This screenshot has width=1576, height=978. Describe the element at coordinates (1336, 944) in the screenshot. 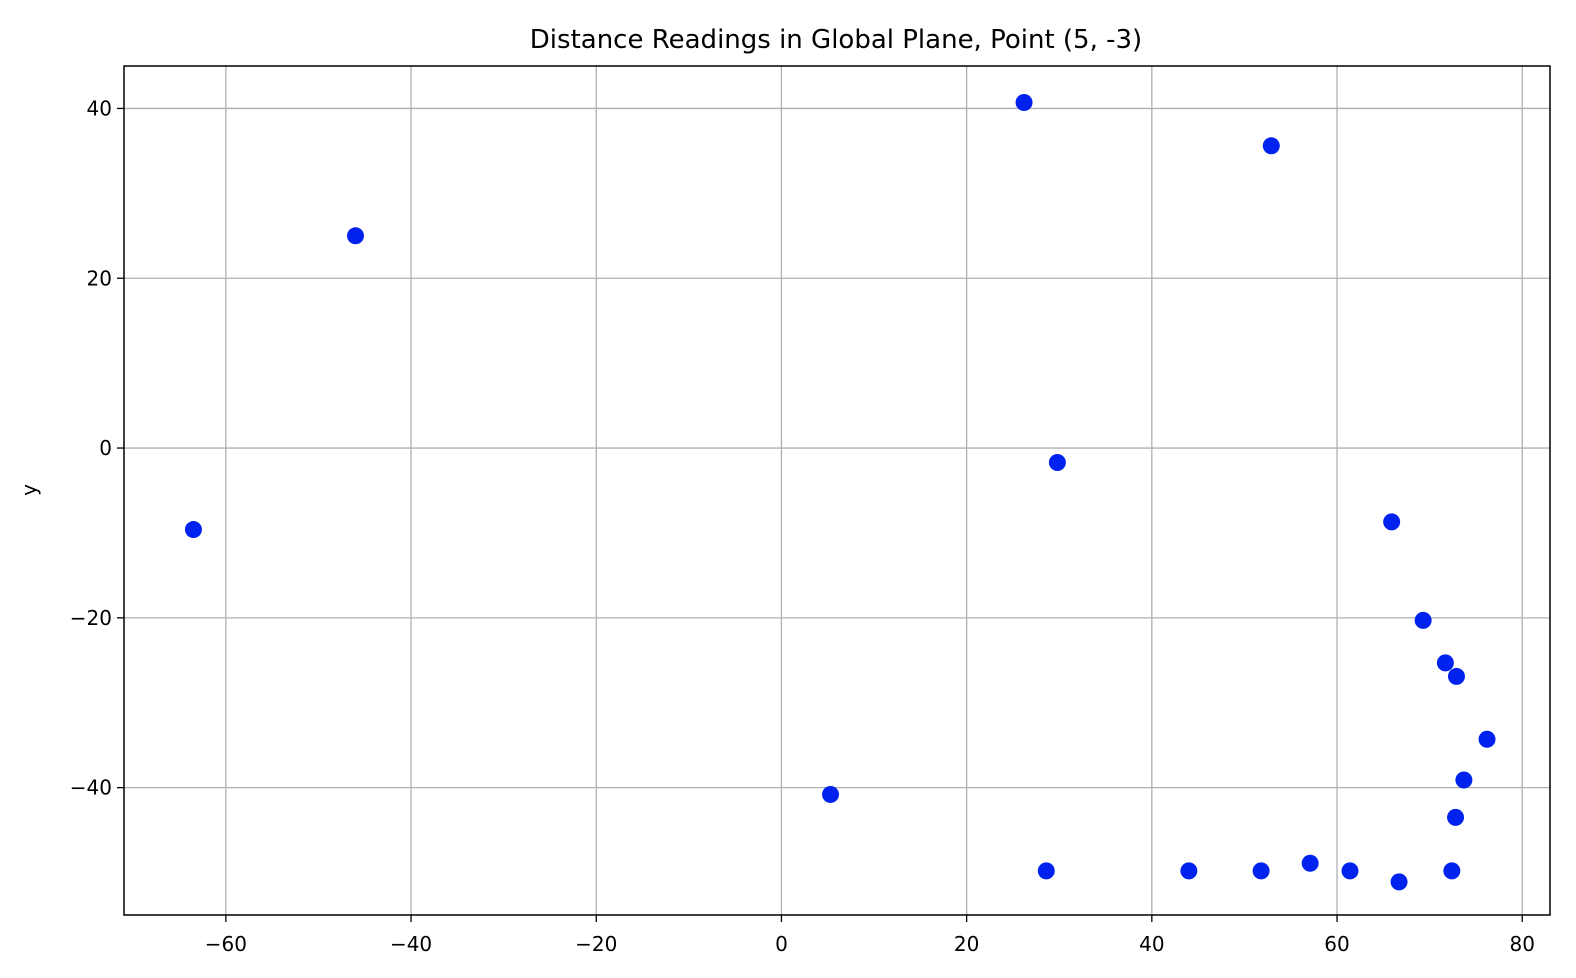

I see `x-tick-label-6: 60` at that location.